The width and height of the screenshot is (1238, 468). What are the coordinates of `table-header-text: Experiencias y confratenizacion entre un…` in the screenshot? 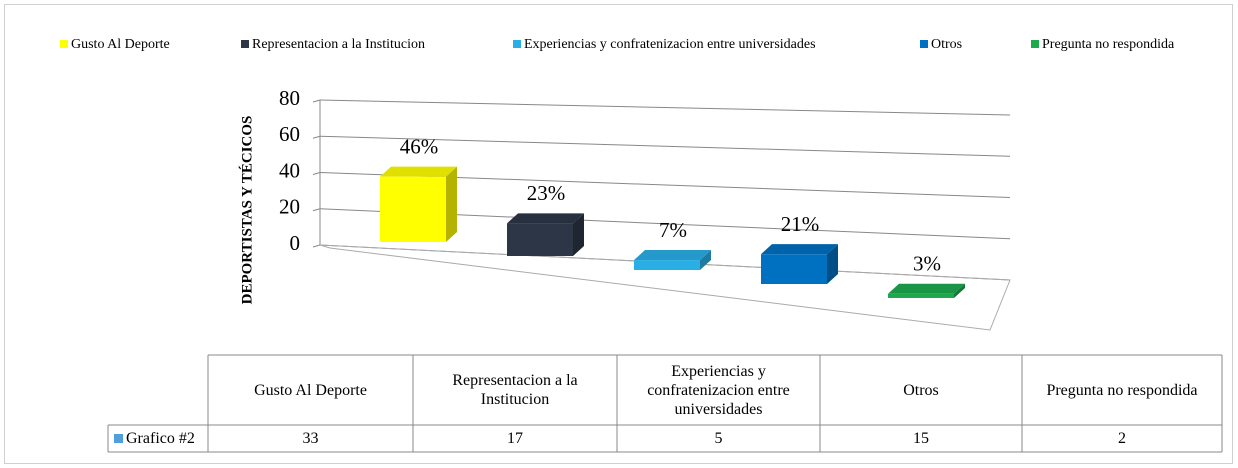 It's located at (718, 390).